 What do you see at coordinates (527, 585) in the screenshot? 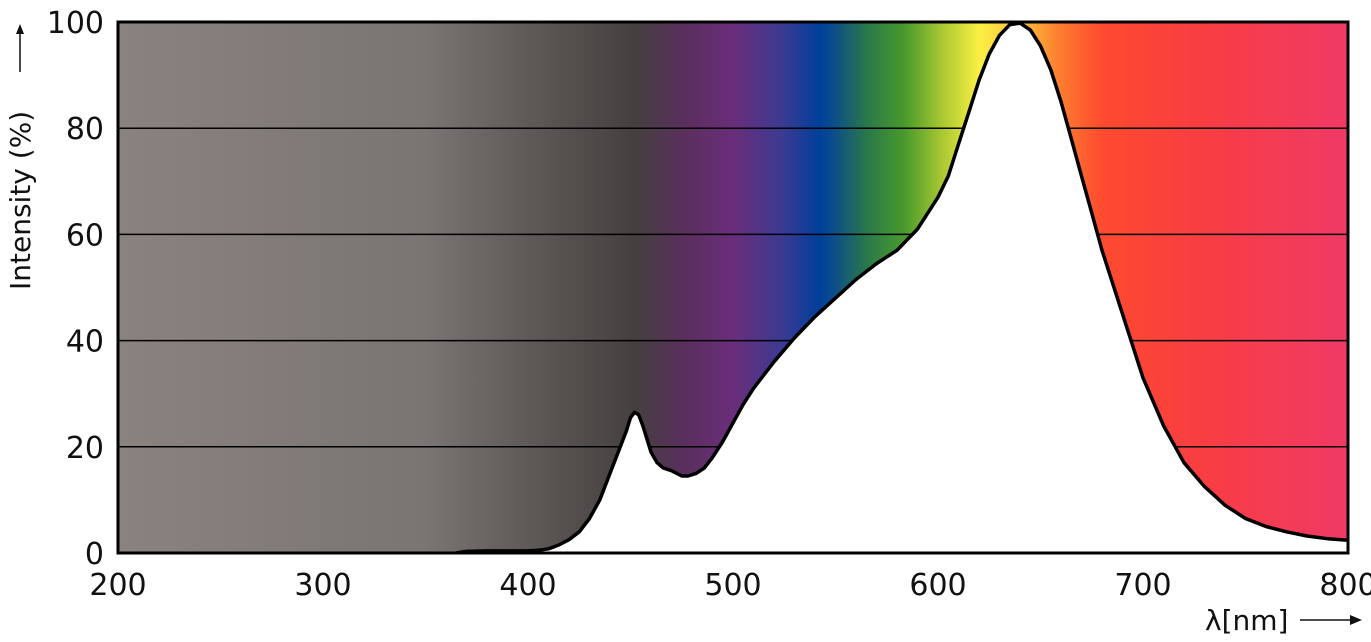
I see `x-tick-label: 400` at bounding box center [527, 585].